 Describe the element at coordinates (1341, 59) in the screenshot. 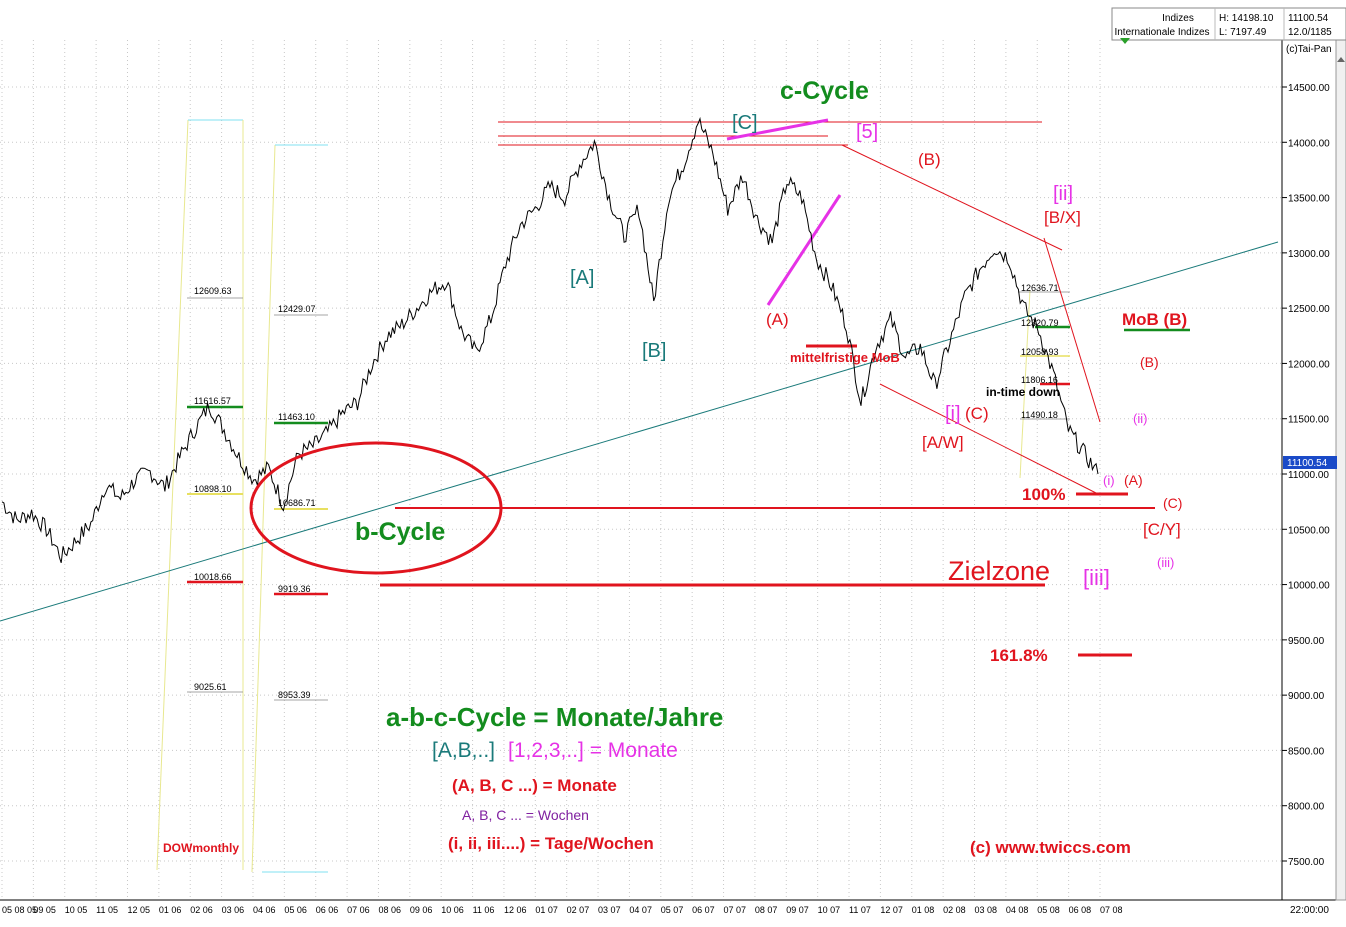

I see `scroll-up-icon` at that location.